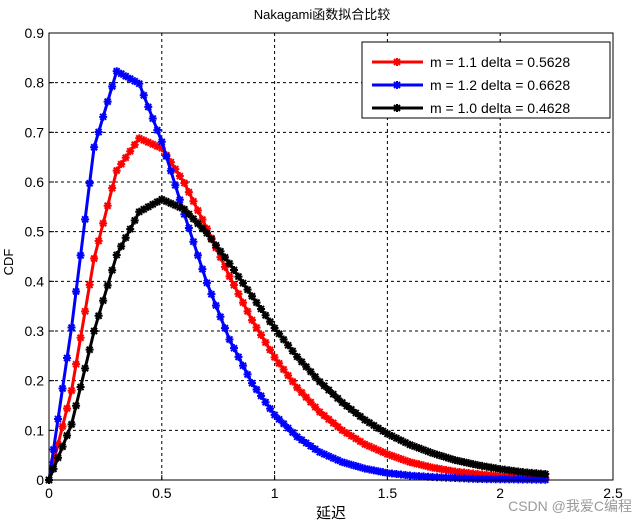 This screenshot has height=530, width=639. Describe the element at coordinates (397, 108) in the screenshot. I see `legend-marker-icon` at that location.